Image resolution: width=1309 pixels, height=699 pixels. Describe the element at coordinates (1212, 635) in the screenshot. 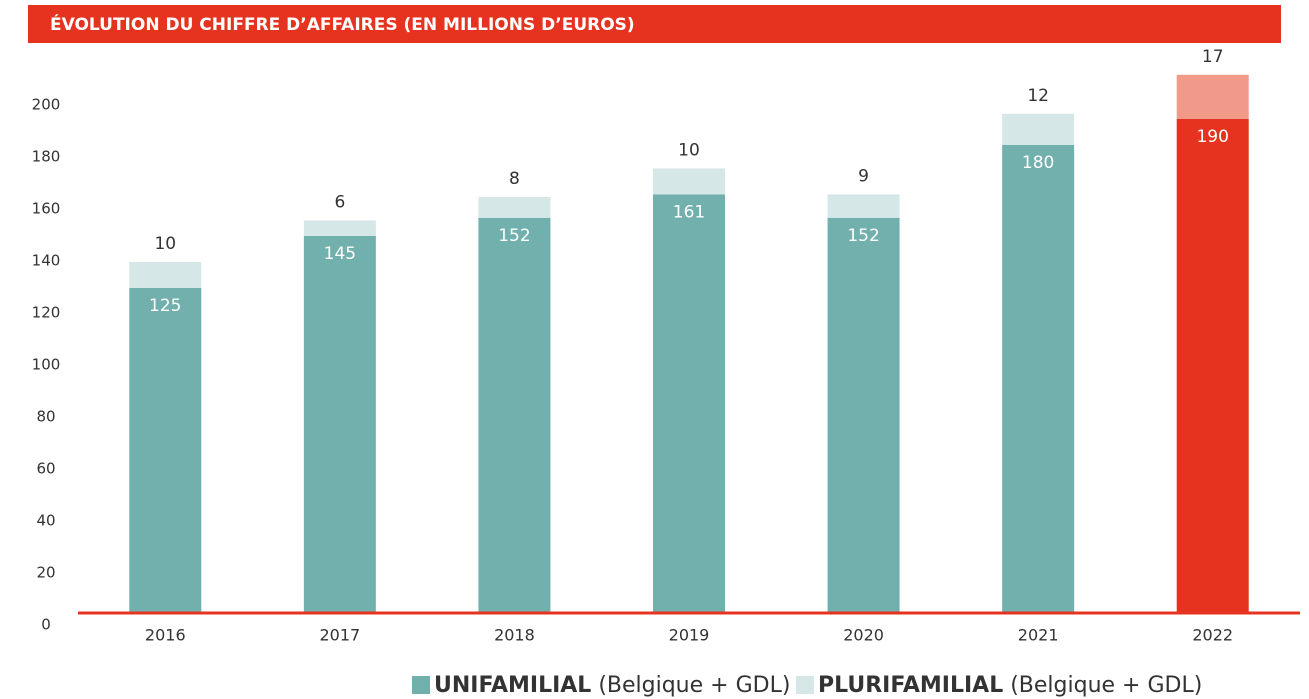

I see `x-tick-label: 2022` at that location.